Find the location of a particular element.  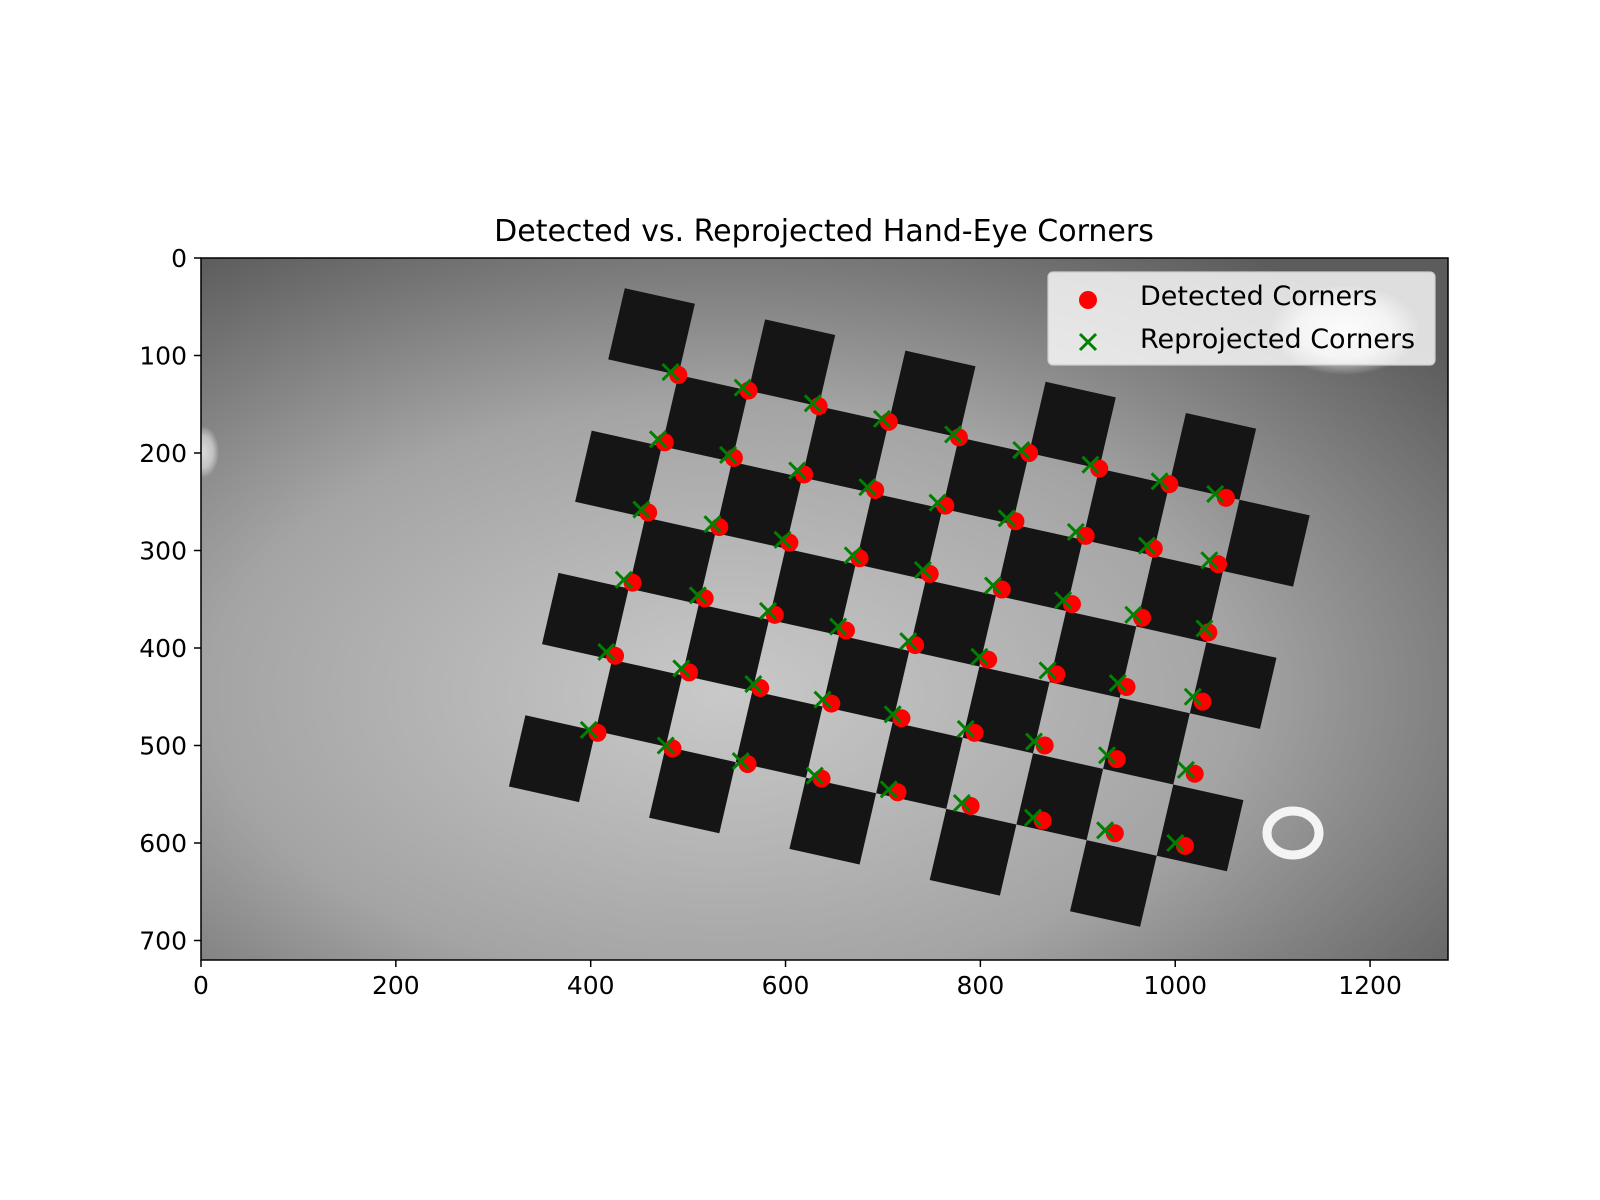

x-tick-label: 1200 is located at coordinates (1370, 985).